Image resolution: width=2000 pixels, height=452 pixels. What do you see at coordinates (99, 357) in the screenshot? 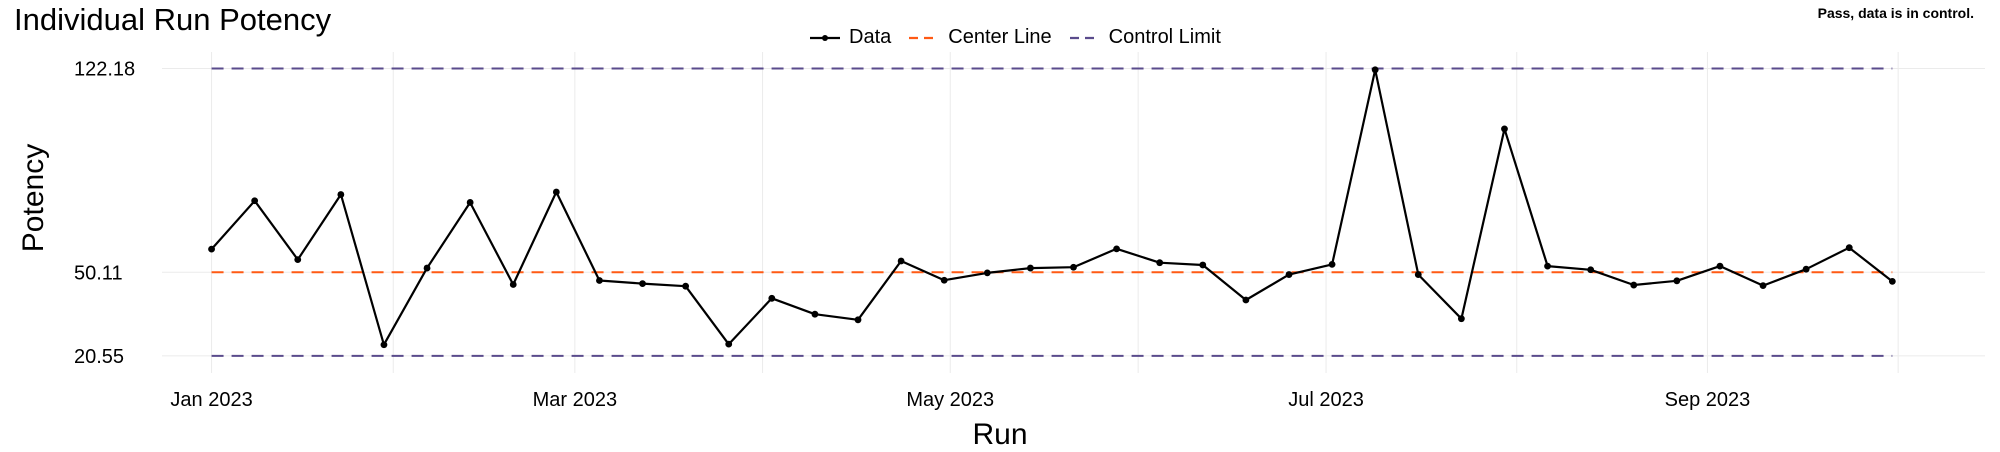
I see `y-tick-label: 20.55` at bounding box center [99, 357].